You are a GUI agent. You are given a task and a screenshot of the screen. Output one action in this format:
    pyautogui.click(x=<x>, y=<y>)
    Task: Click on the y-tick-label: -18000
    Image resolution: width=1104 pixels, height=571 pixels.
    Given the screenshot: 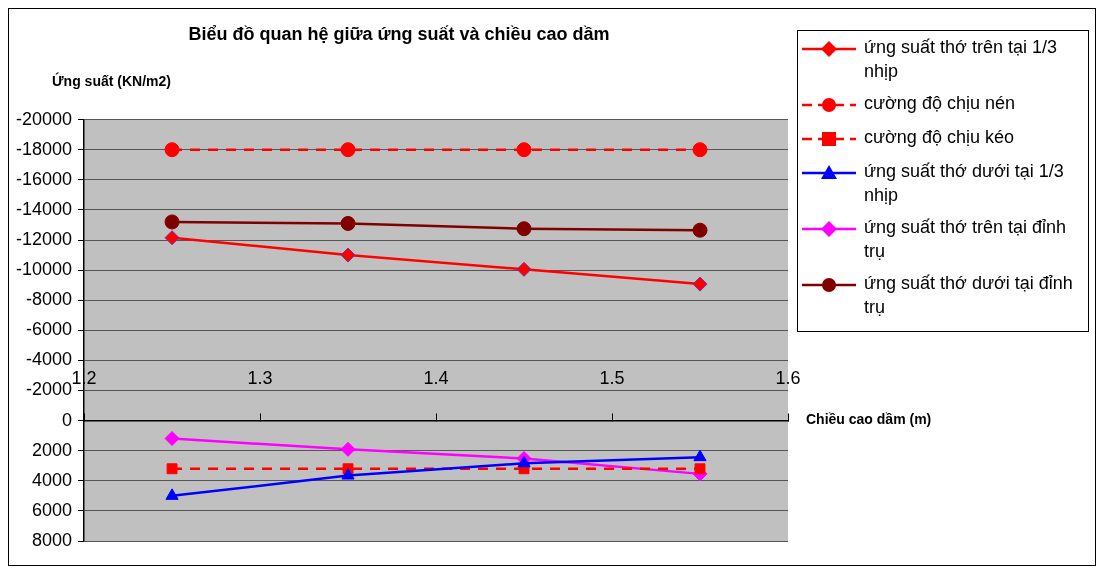 What is the action you would take?
    pyautogui.click(x=44, y=148)
    